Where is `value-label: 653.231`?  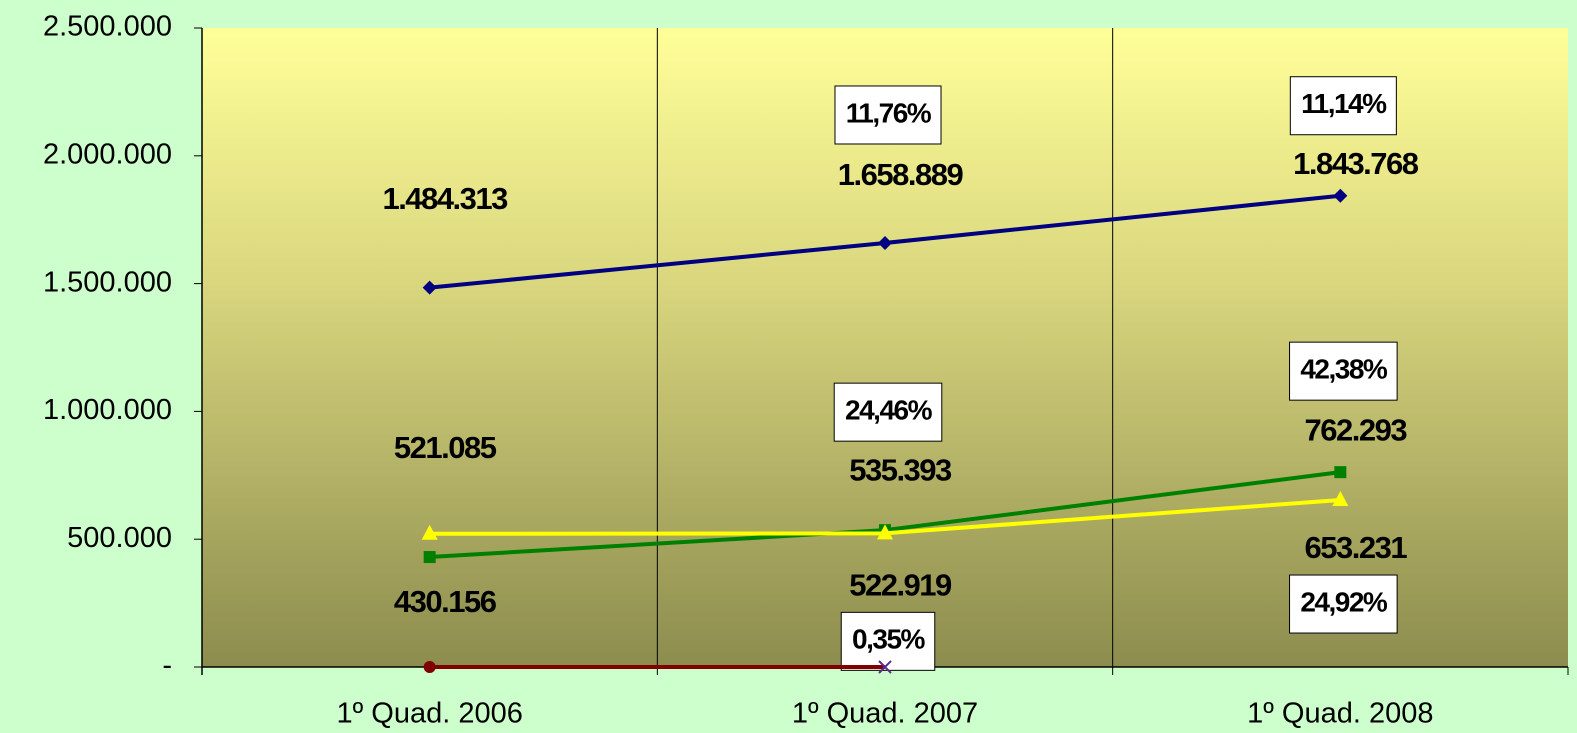 value-label: 653.231 is located at coordinates (1356, 547).